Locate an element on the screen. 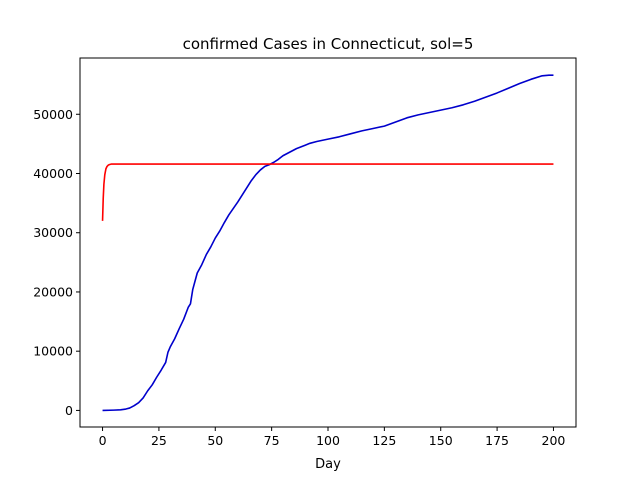 The height and width of the screenshot is (480, 640). x-tick-label: 200 is located at coordinates (554, 440).